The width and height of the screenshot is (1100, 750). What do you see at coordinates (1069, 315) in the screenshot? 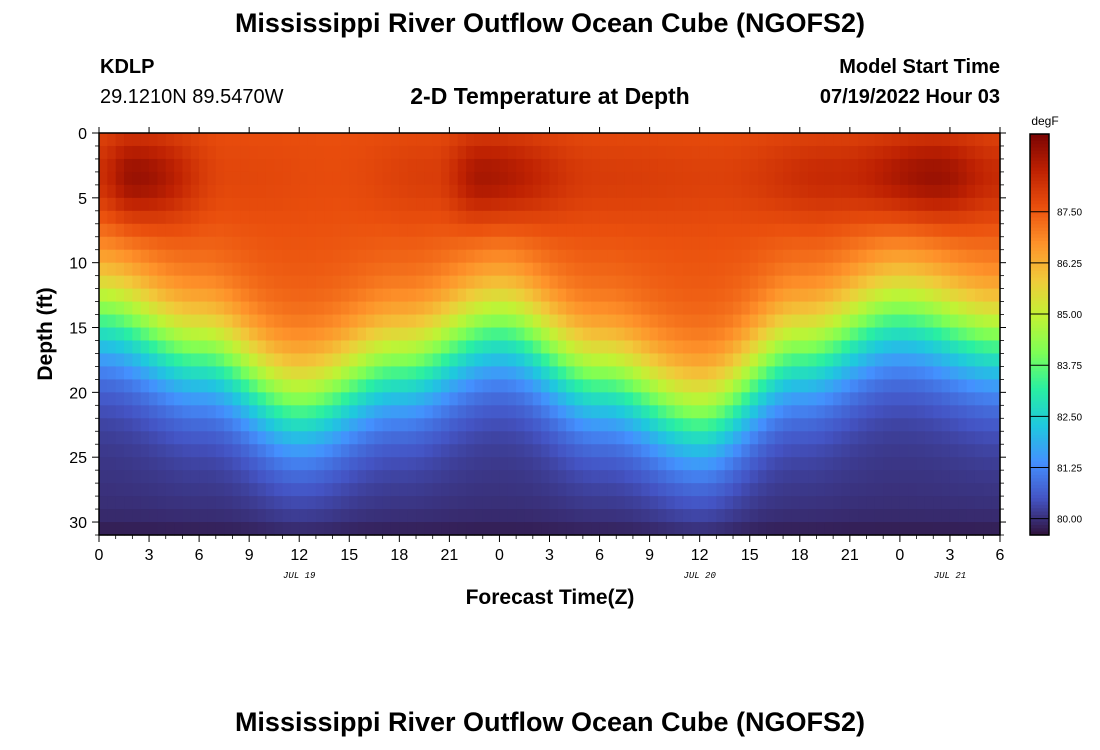
I see `colorbar-tick-label: 85.00` at bounding box center [1069, 315].